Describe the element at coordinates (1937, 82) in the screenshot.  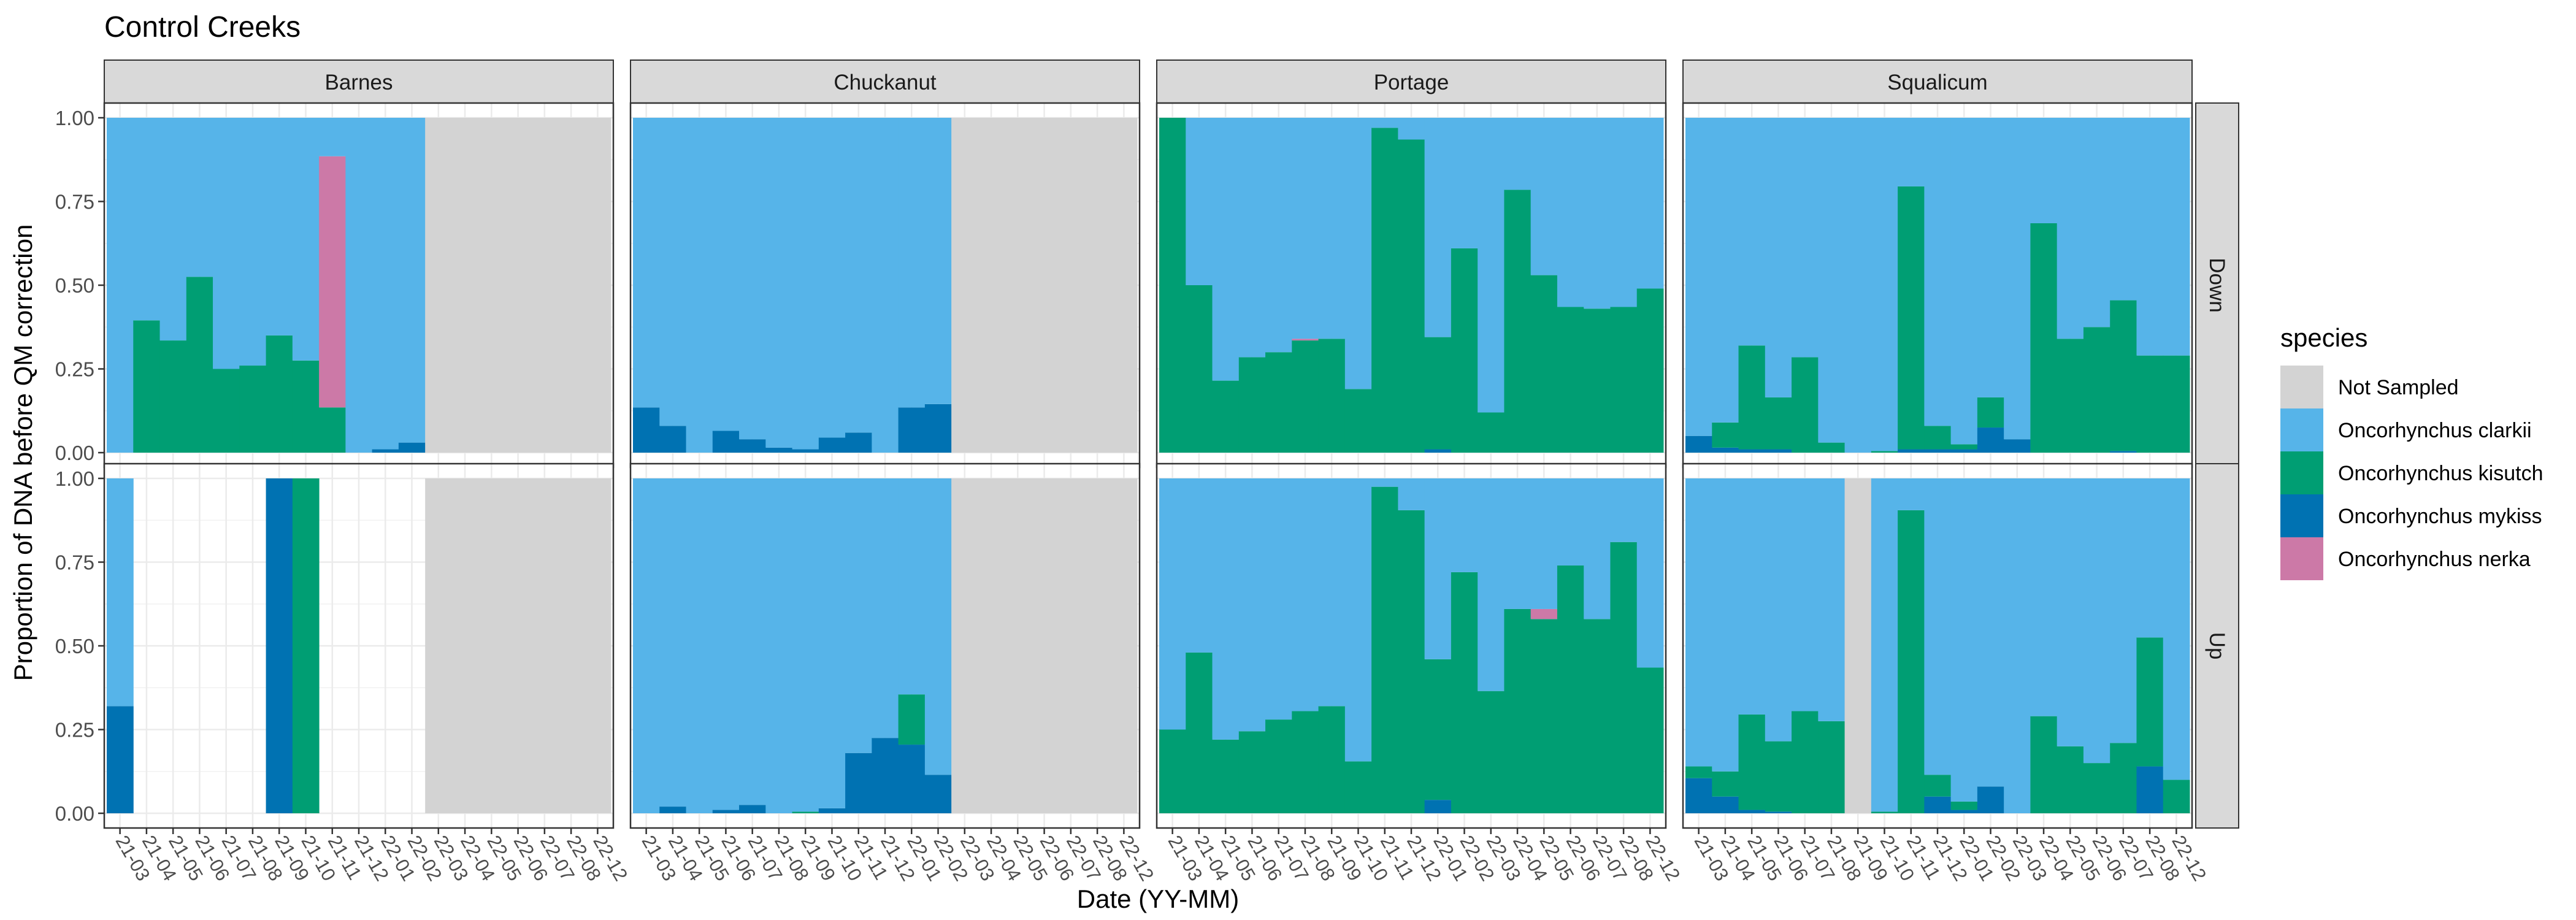
I see `facet-strip-label: Squalicum` at that location.